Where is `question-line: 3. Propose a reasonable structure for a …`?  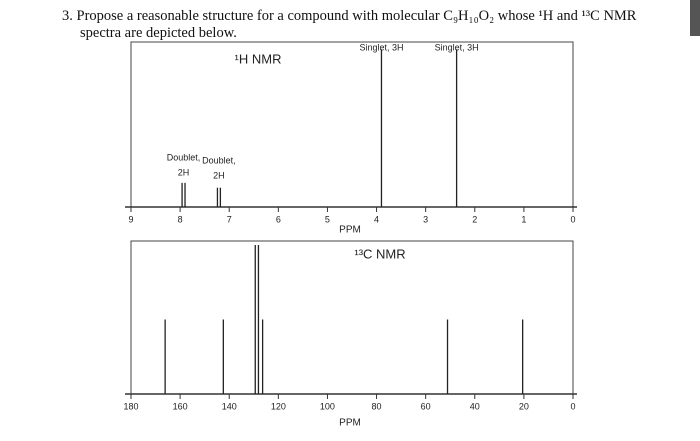 question-line: 3. Propose a reasonable structure for a … is located at coordinates (349, 16).